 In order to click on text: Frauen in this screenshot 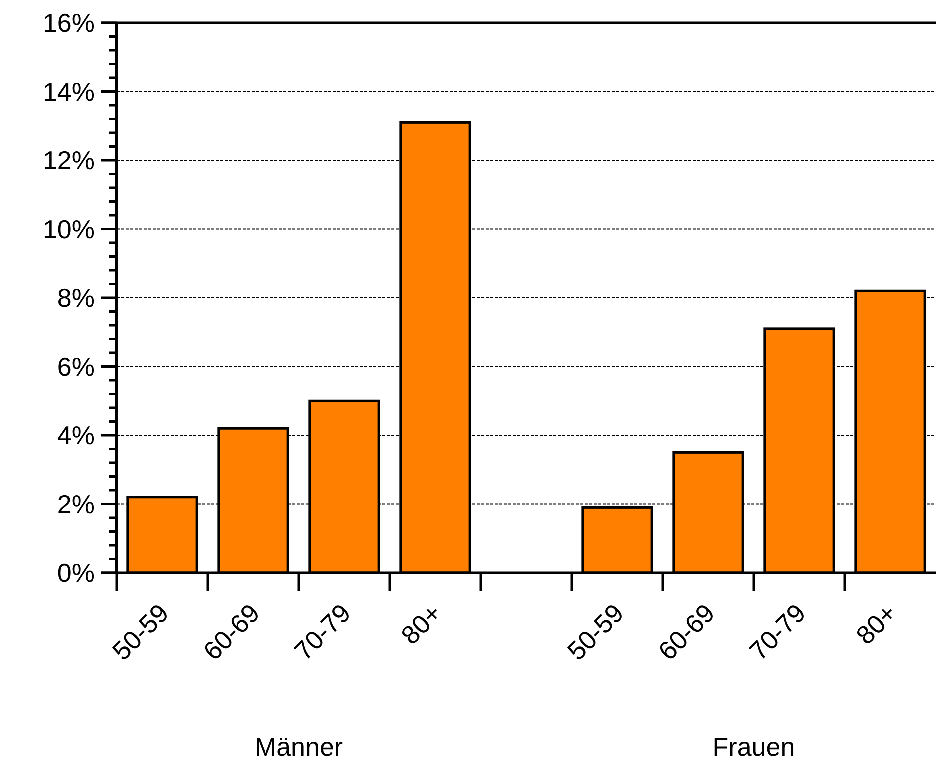, I will do `click(754, 747)`.